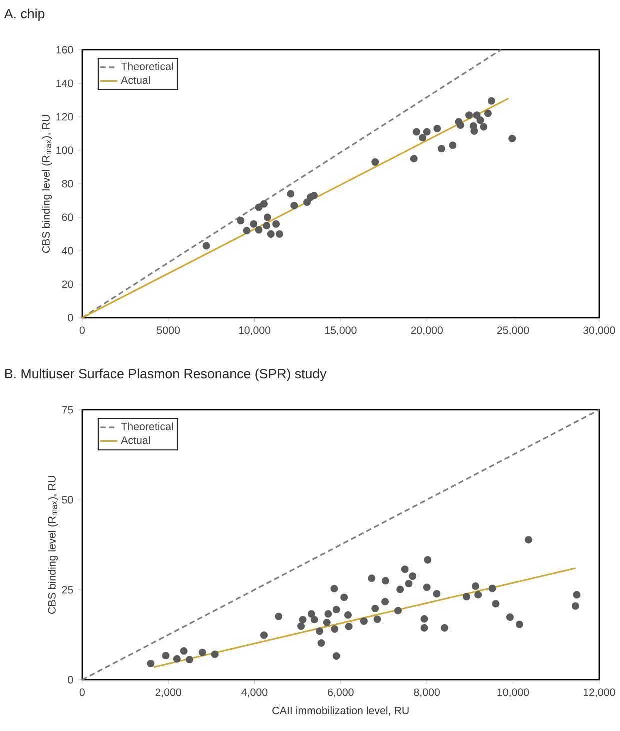 This screenshot has width=620, height=731. What do you see at coordinates (147, 426) in the screenshot?
I see `legend-label: Theoretical` at bounding box center [147, 426].